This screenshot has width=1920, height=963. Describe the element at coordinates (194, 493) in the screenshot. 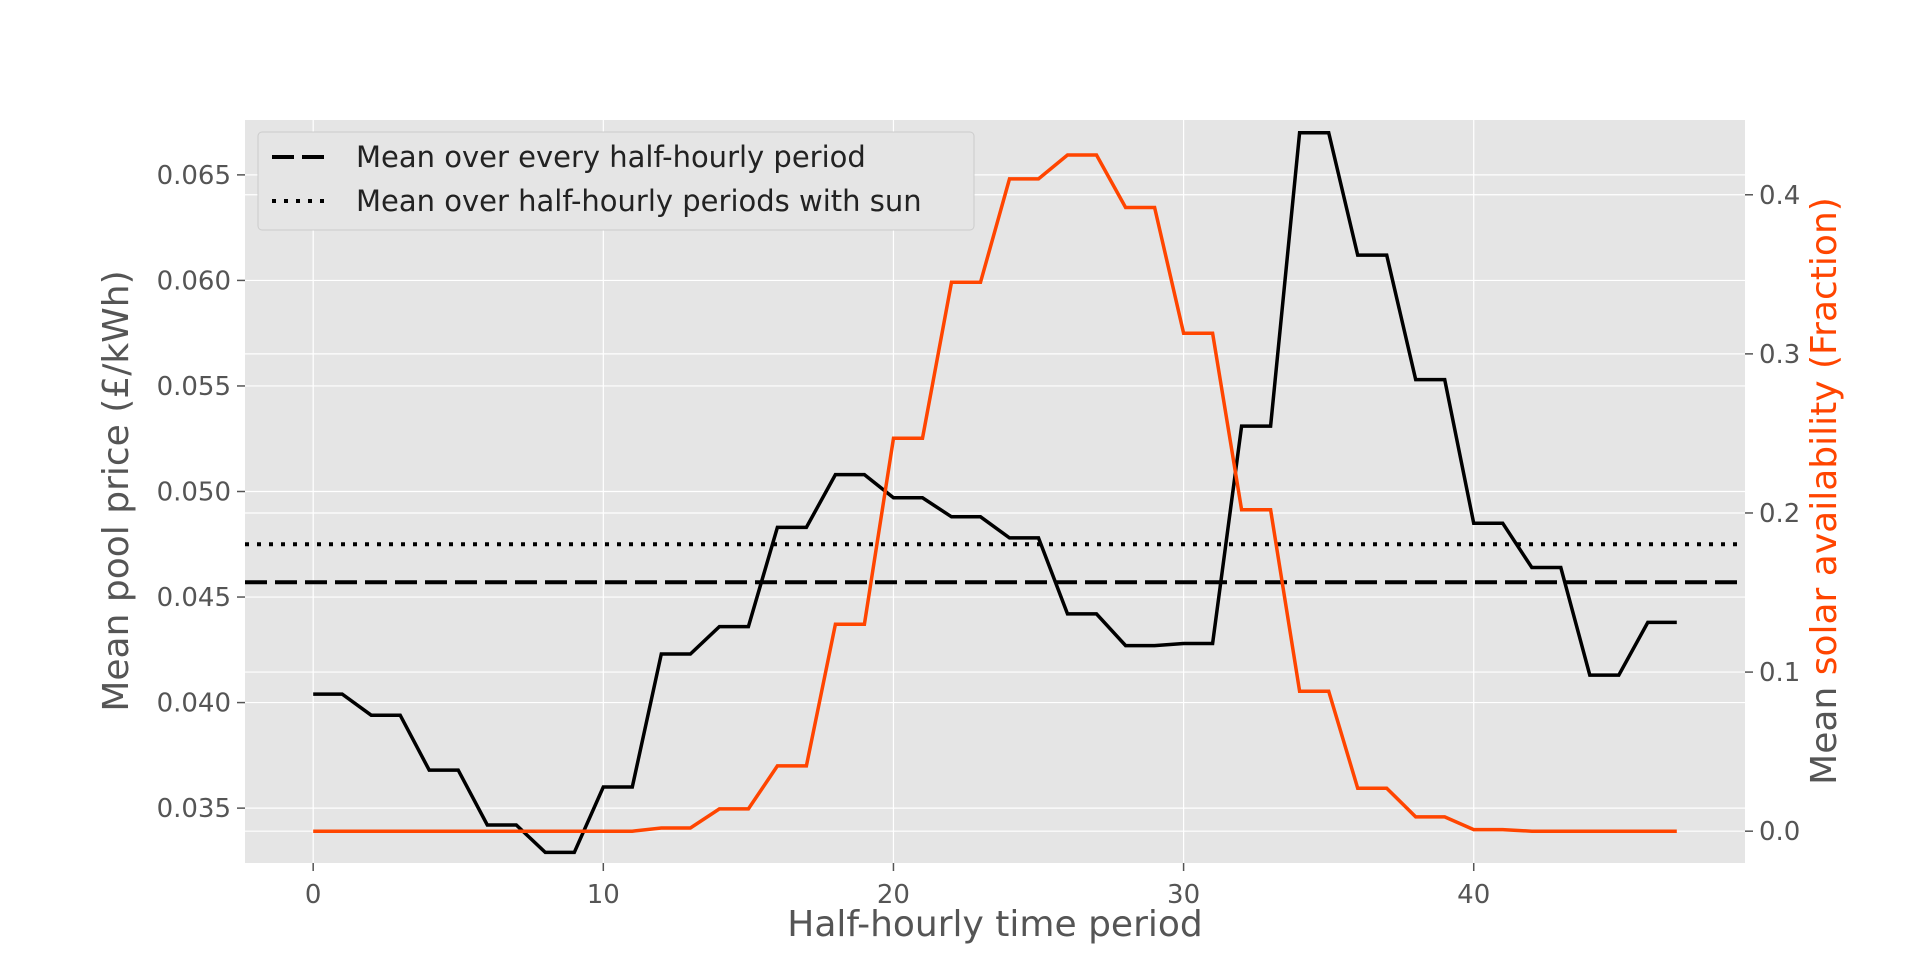

I see `y-left-tick-label: 0.050` at that location.